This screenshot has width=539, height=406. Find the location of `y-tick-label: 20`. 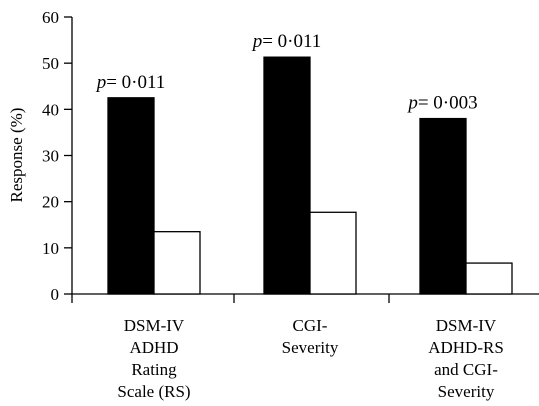

y-tick-label: 20 is located at coordinates (50, 202).